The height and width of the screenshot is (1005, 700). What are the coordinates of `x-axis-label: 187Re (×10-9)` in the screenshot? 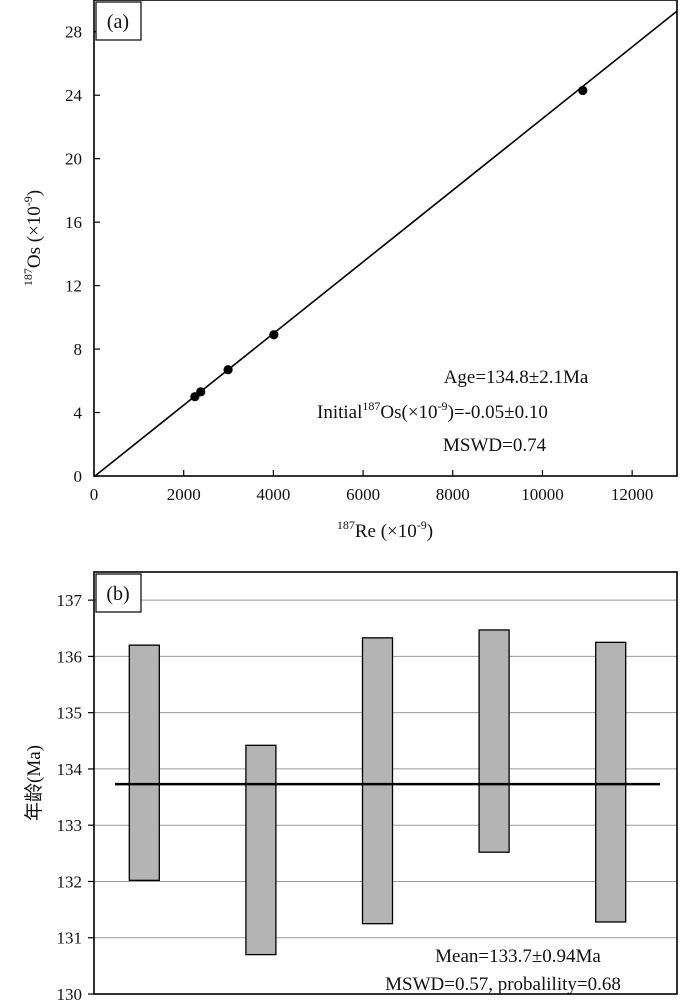 It's located at (385, 530).